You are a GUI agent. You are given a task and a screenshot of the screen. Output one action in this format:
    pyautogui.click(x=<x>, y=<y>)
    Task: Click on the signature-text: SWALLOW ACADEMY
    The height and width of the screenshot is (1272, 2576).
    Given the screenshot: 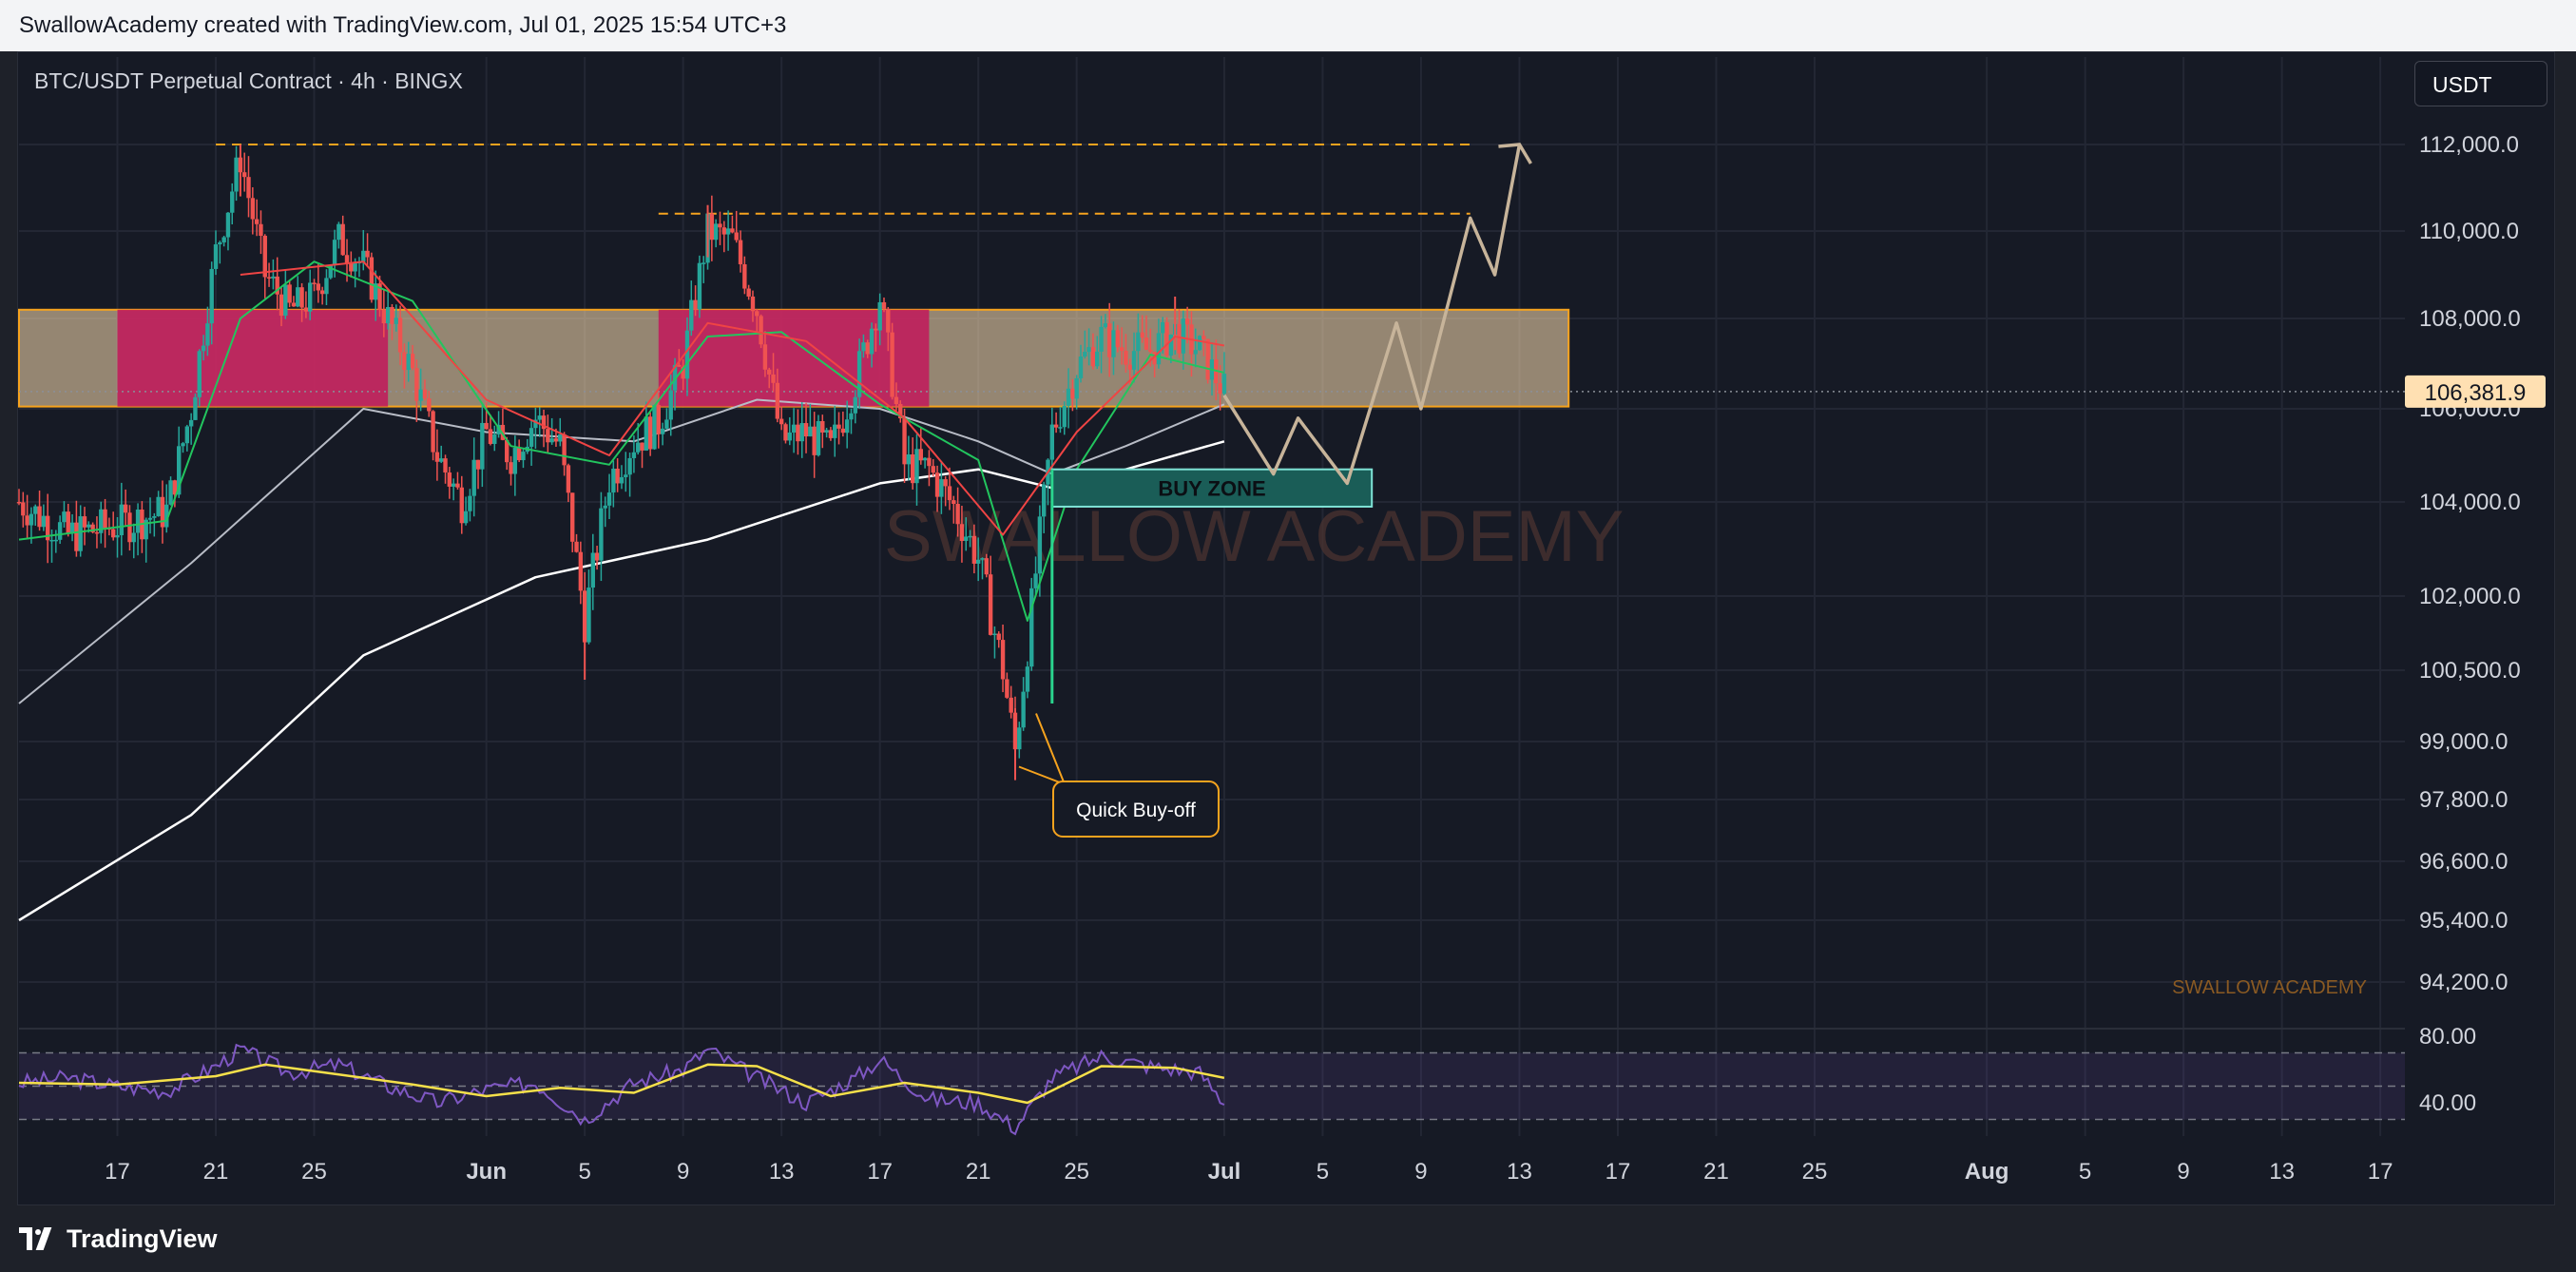 What is the action you would take?
    pyautogui.click(x=2270, y=987)
    